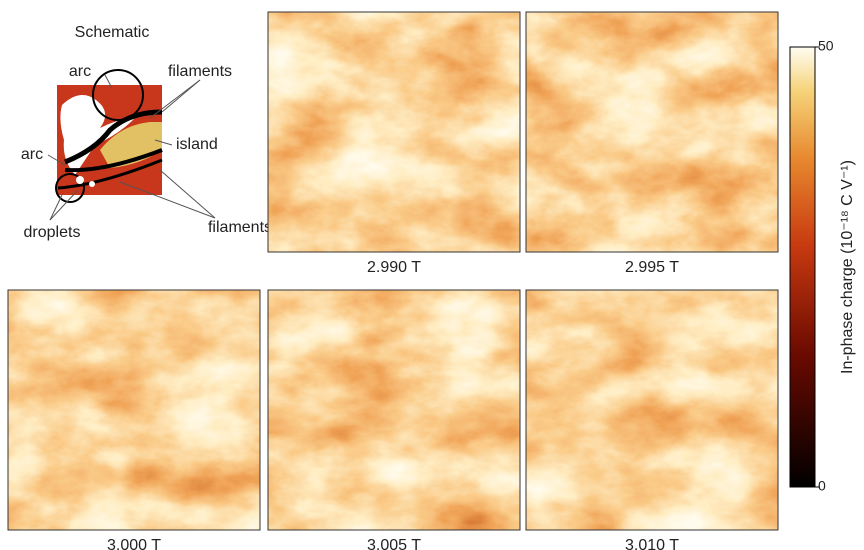 The height and width of the screenshot is (550, 864). I want to click on panel-label: 3.010 T, so click(652, 543).